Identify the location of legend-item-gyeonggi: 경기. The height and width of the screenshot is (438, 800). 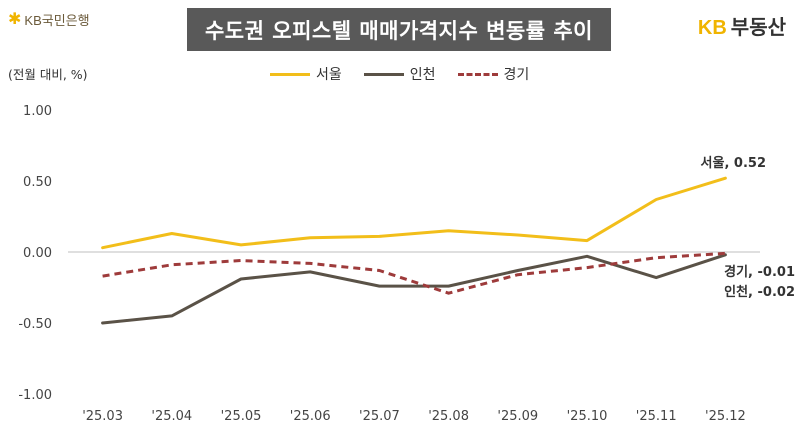
(493, 74).